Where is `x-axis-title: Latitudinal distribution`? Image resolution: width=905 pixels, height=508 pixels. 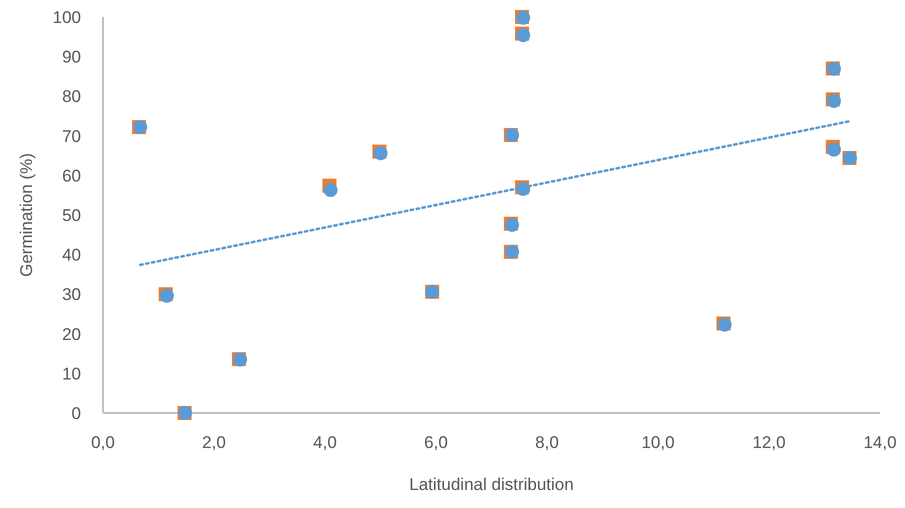
x-axis-title: Latitudinal distribution is located at coordinates (491, 484).